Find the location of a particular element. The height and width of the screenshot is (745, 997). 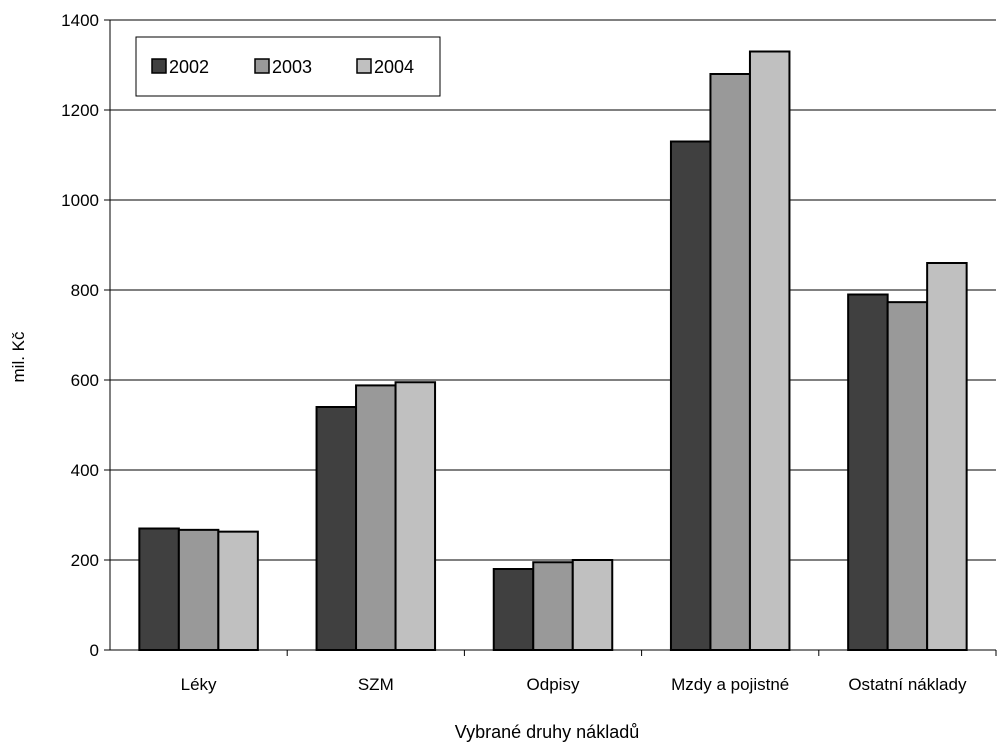

y-tick-label: 0 is located at coordinates (94, 650).